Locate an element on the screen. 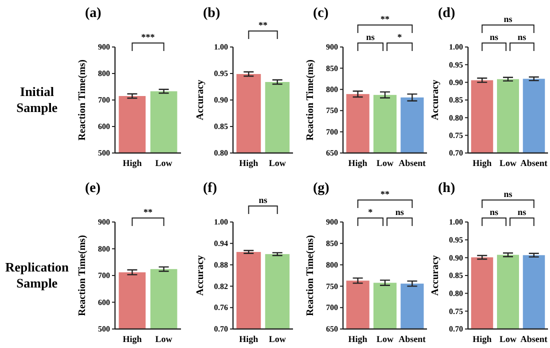 The width and height of the screenshot is (550, 348). y-tick-label: 0.82 is located at coordinates (221, 286).